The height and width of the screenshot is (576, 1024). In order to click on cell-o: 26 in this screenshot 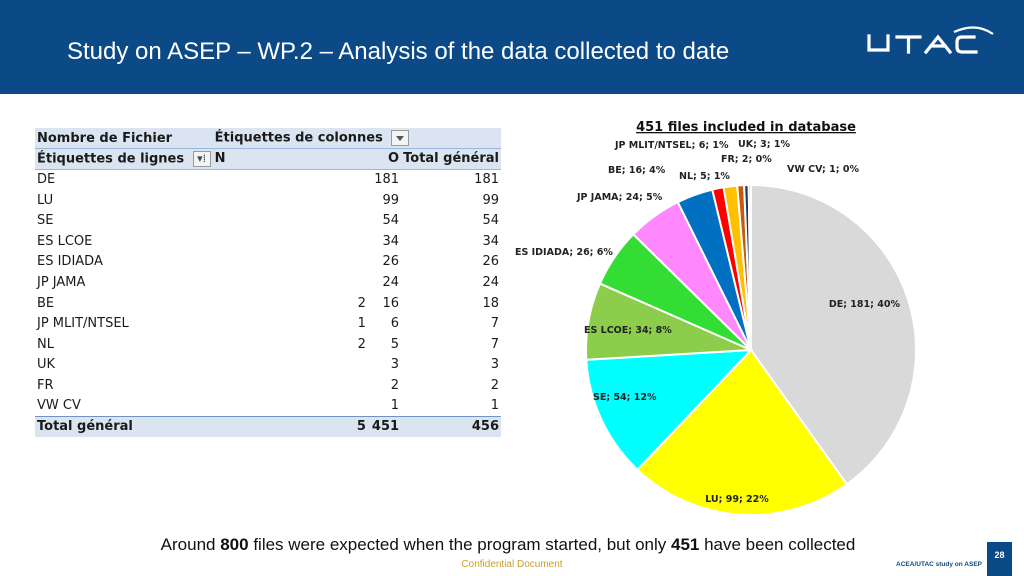, I will do `click(391, 262)`.